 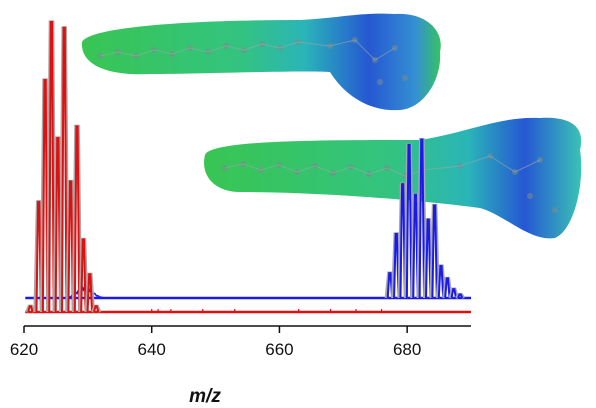 I want to click on x-tick-label-660: 660, so click(x=279, y=349).